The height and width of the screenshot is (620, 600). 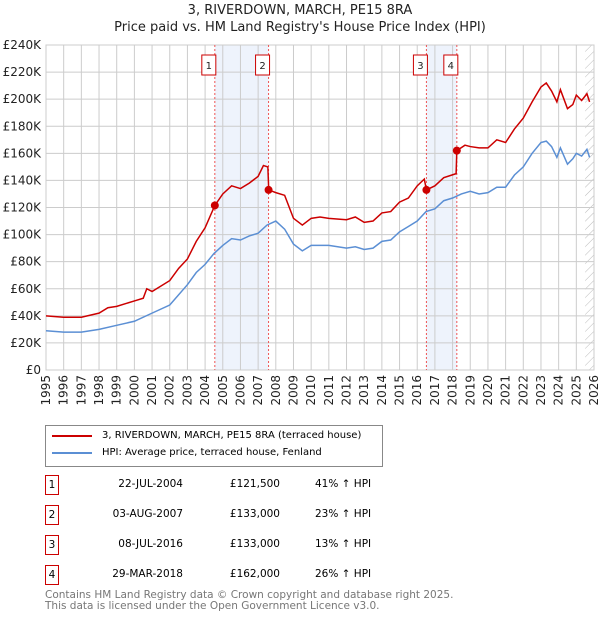 What do you see at coordinates (329, 390) in the screenshot?
I see `x-tick-label: 2011` at bounding box center [329, 390].